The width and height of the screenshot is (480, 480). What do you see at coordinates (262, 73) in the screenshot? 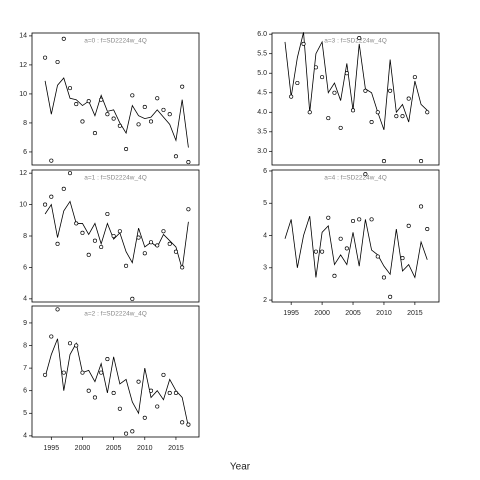
I see `y-tick-label: 5.0` at bounding box center [262, 73].